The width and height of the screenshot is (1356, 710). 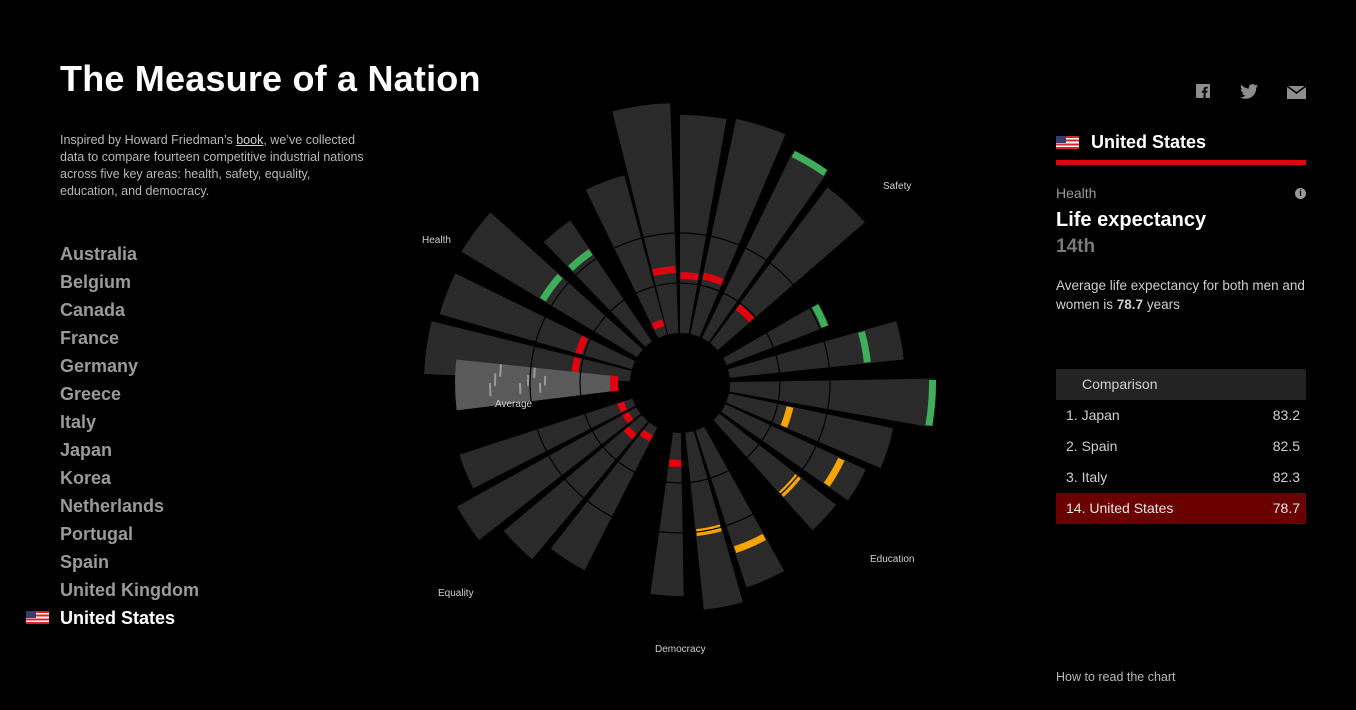 What do you see at coordinates (897, 186) in the screenshot?
I see `chart-label-safety: Safety` at bounding box center [897, 186].